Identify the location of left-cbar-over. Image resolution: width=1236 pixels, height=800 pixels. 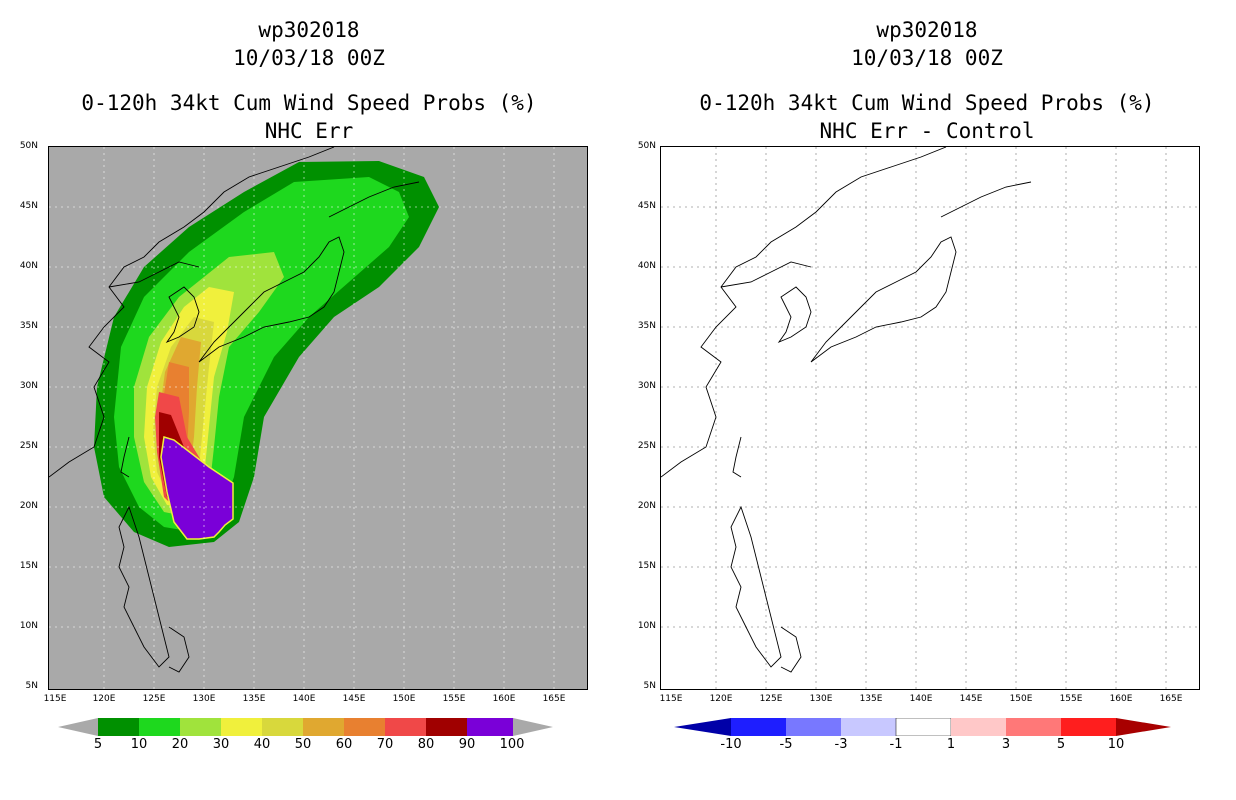
(533, 727).